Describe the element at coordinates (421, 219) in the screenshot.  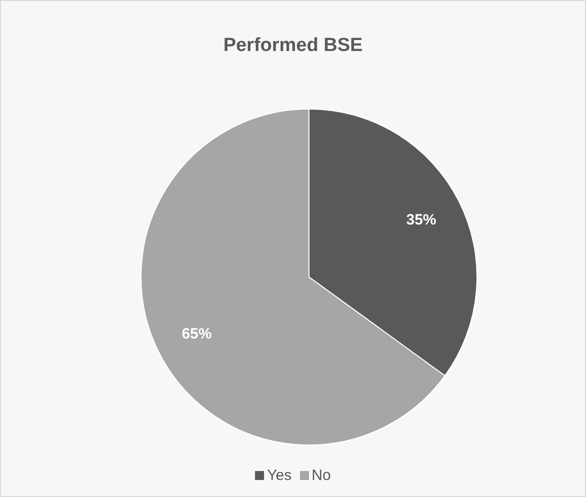
I see `data-label: 35%` at that location.